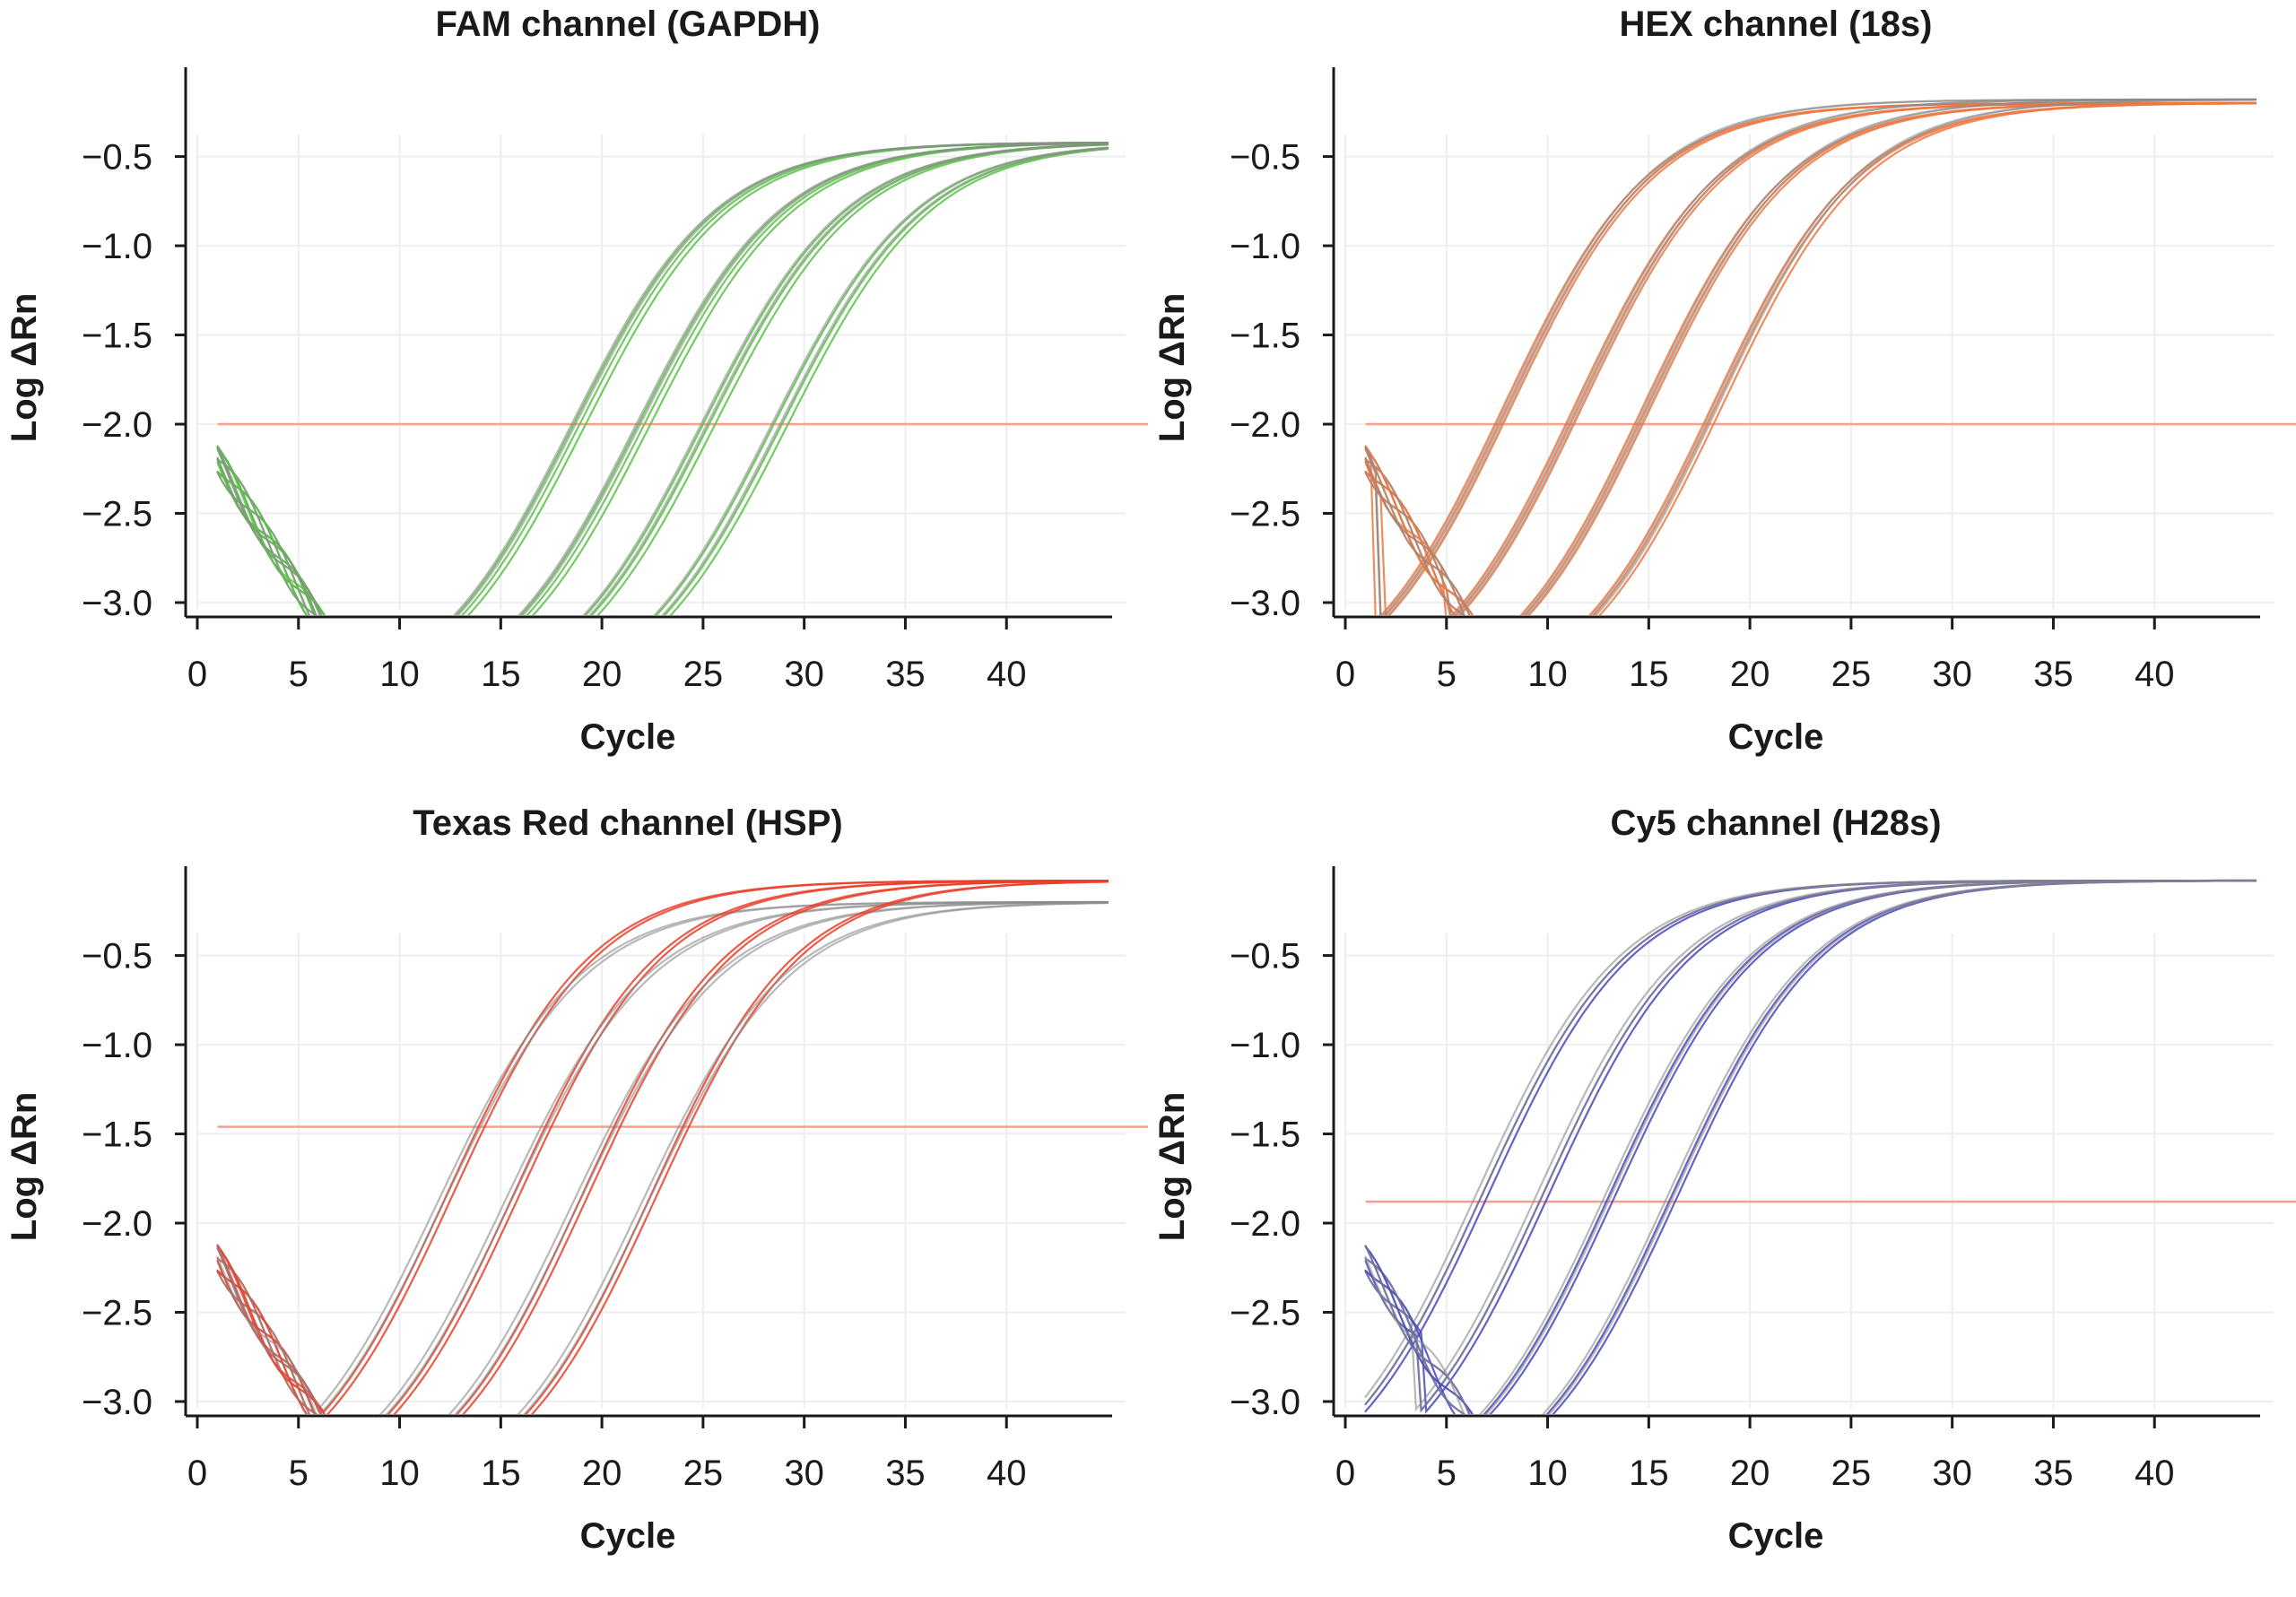 Image resolution: width=2296 pixels, height=1597 pixels. I want to click on chart-title: Texas Red channel (HSP), so click(627, 823).